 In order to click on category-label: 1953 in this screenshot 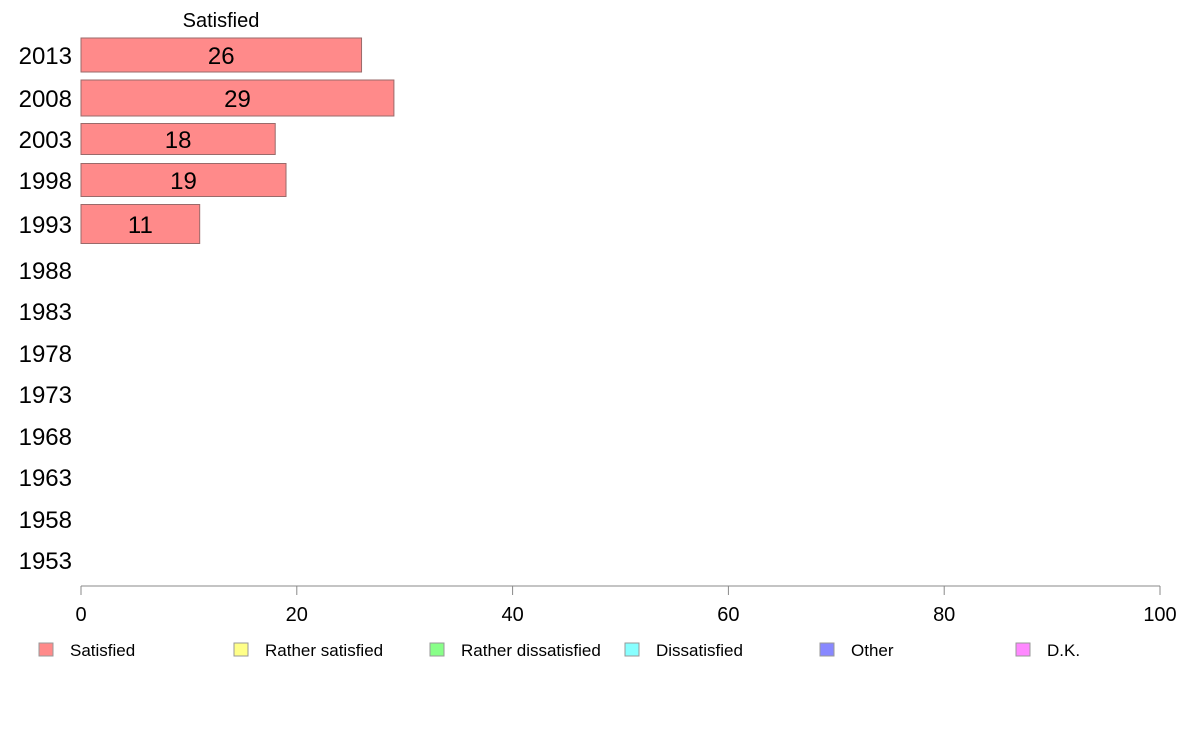, I will do `click(45, 561)`.